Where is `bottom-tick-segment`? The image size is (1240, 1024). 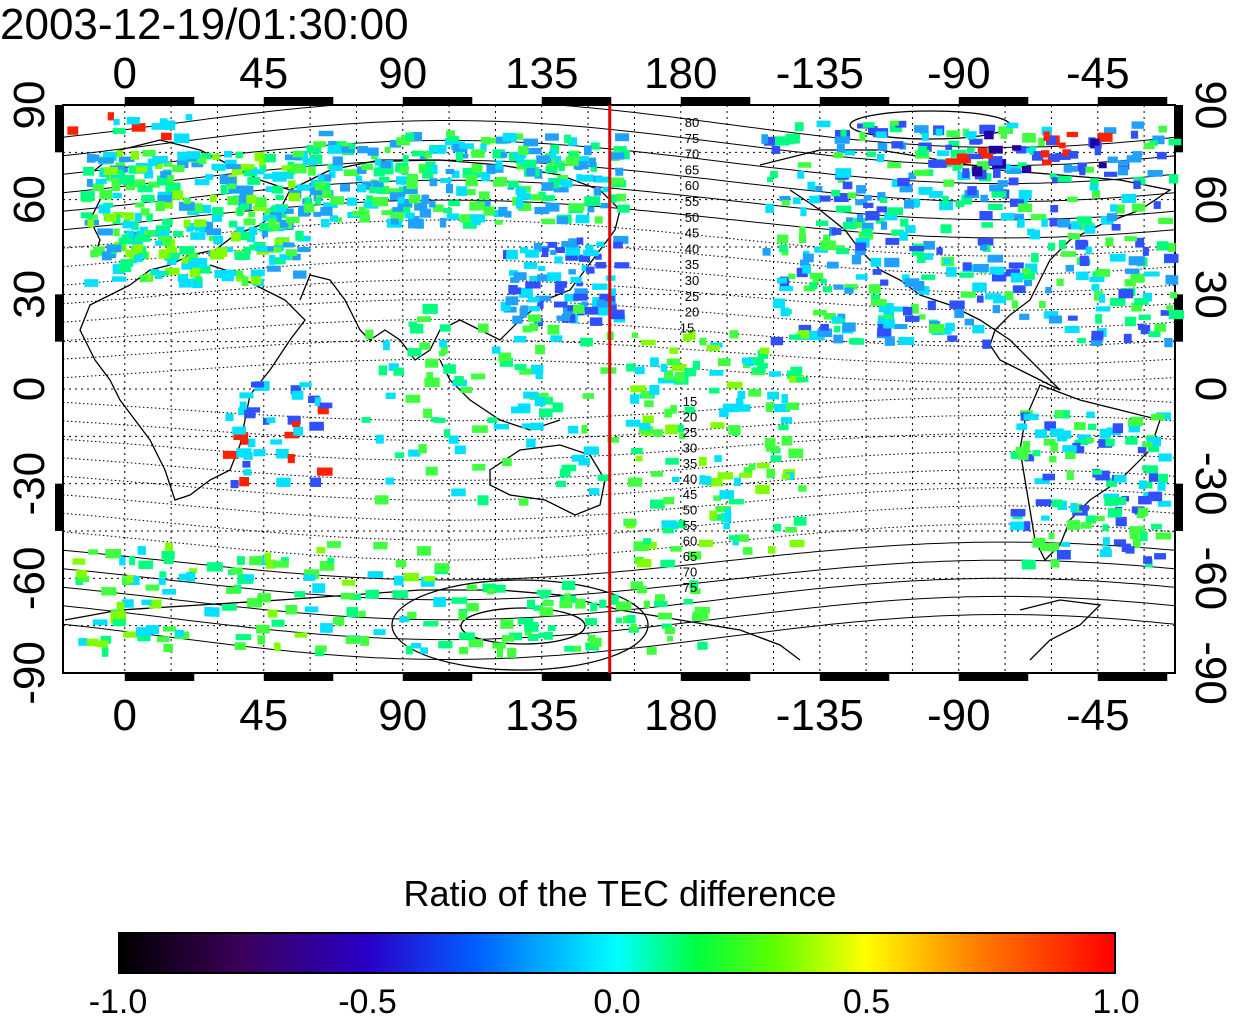 bottom-tick-segment is located at coordinates (437, 677).